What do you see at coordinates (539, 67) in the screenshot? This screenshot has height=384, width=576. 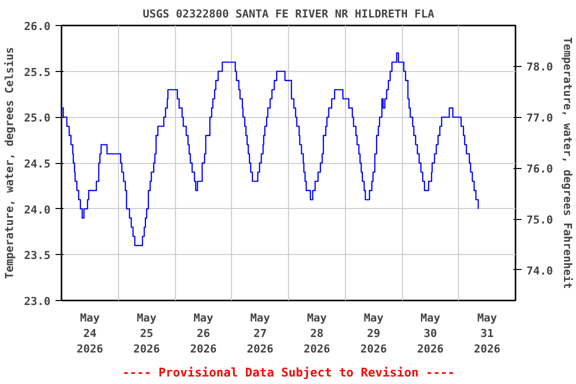 I see `y2-tick-label: 78.0` at bounding box center [539, 67].